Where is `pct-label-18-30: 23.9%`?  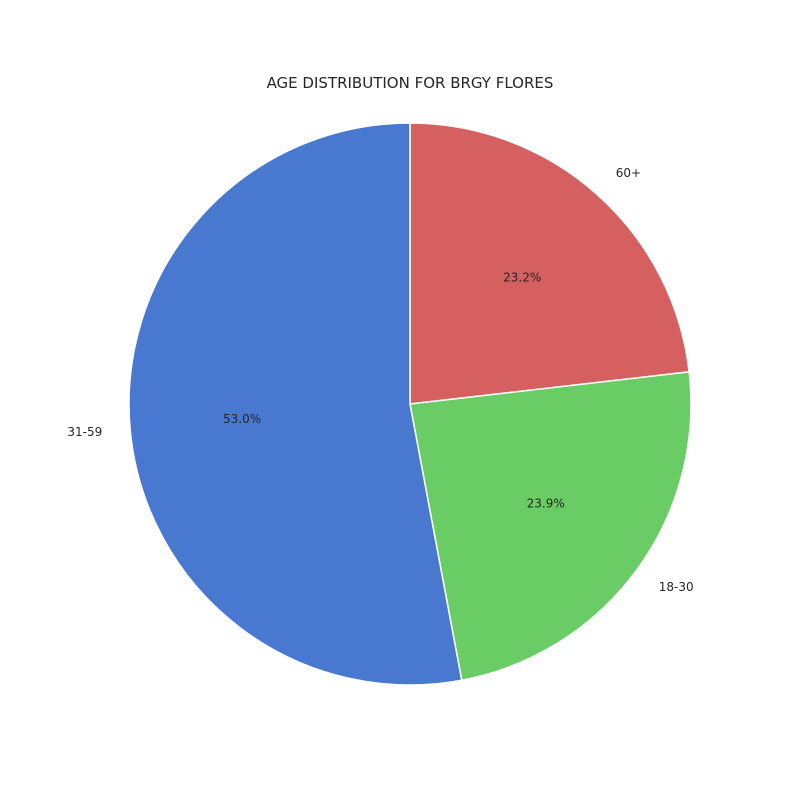
pct-label-18-30: 23.9% is located at coordinates (546, 504).